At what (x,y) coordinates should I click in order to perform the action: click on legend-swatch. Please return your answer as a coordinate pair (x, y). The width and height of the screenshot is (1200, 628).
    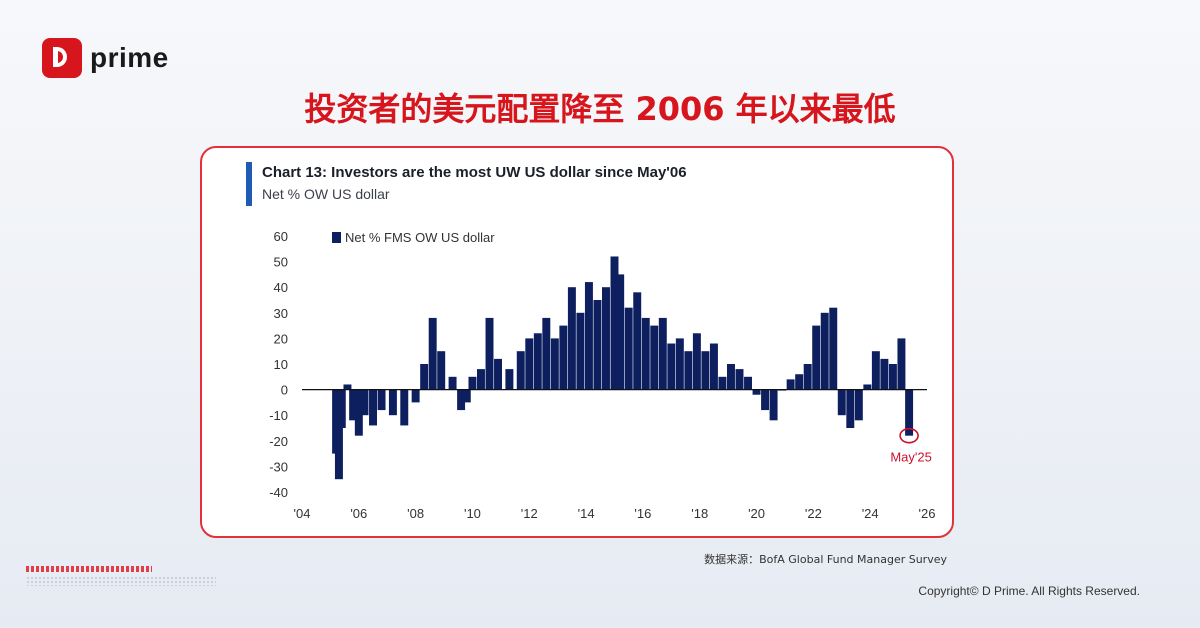
    Looking at the image, I should click on (336, 237).